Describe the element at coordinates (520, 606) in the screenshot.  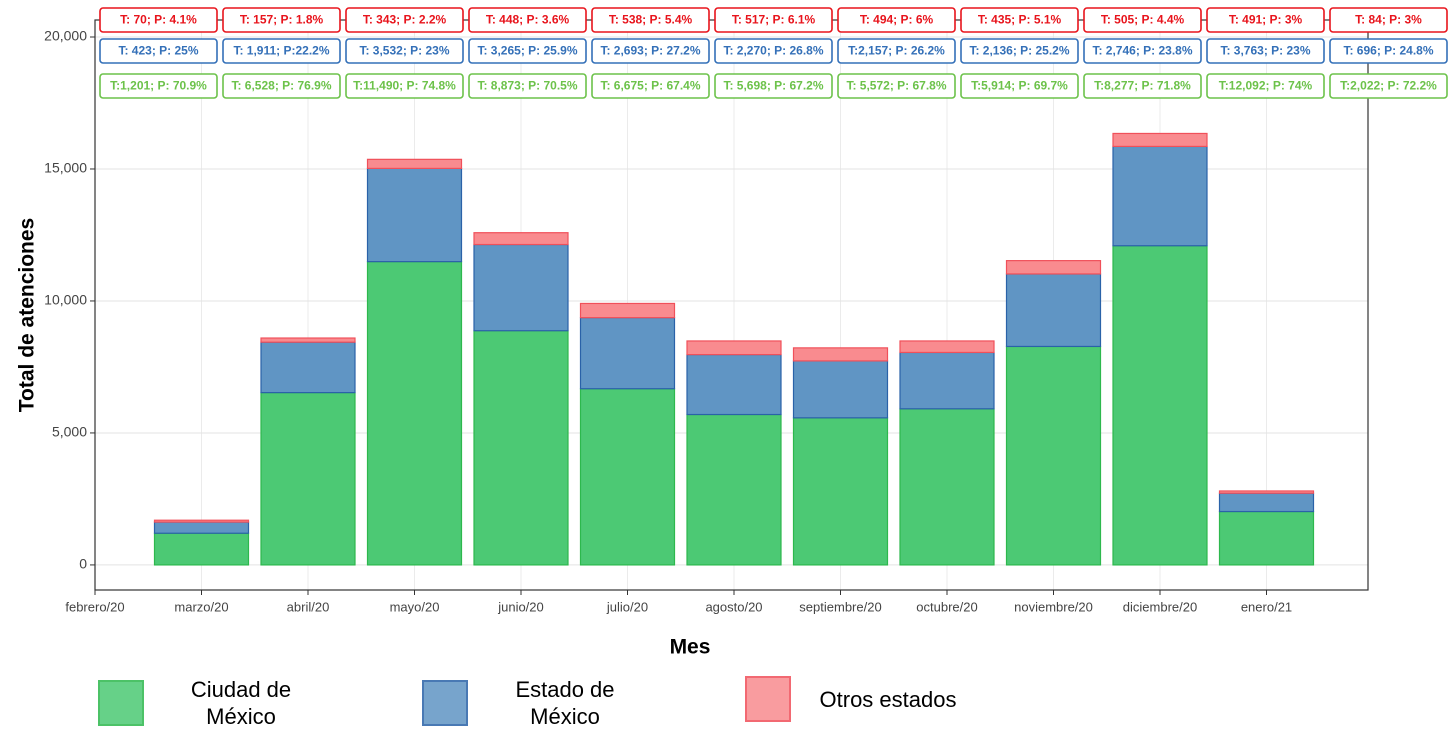
I see `x-tick-label: junio/20` at that location.